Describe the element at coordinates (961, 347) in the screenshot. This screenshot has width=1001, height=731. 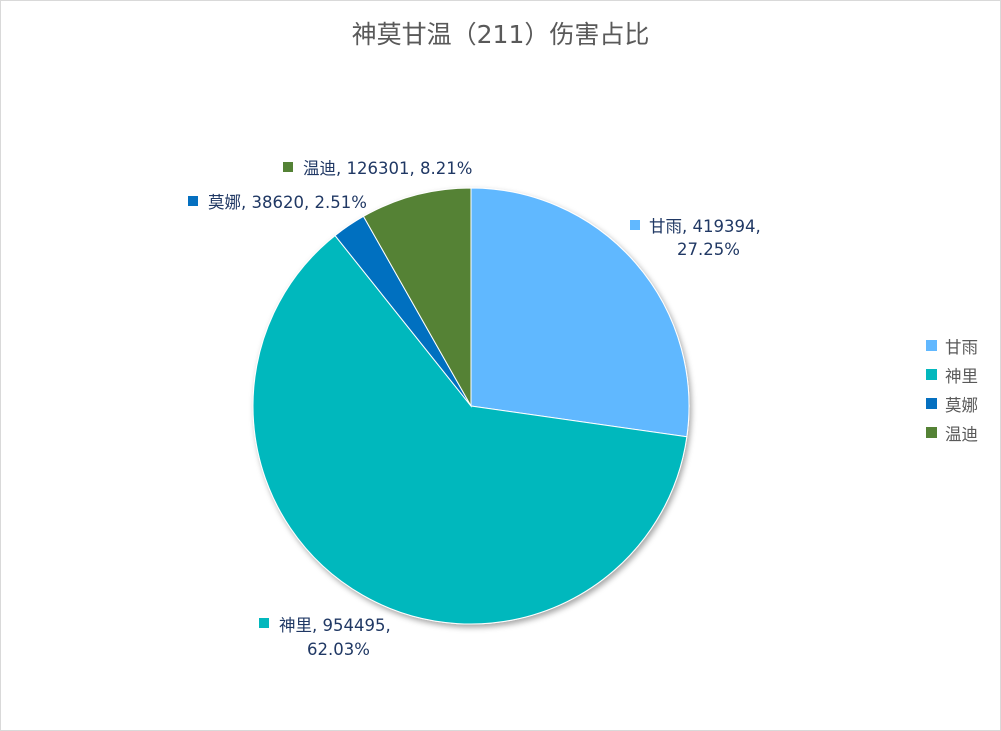
I see `legend-label-ganyu: 甘雨` at that location.